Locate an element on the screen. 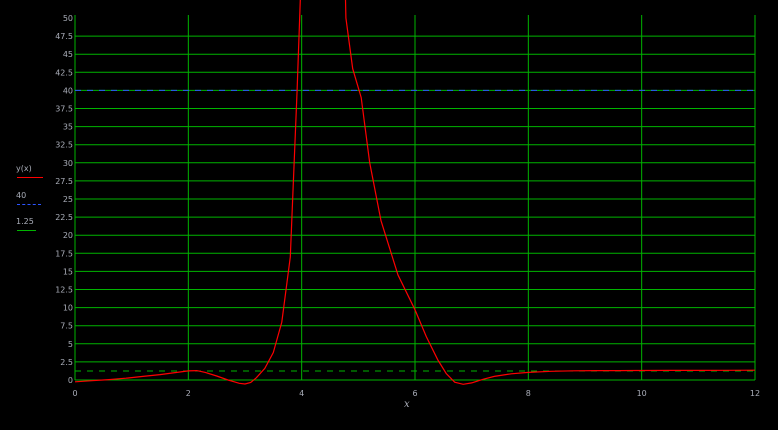  svg-text: 12.5 is located at coordinates (64, 290).